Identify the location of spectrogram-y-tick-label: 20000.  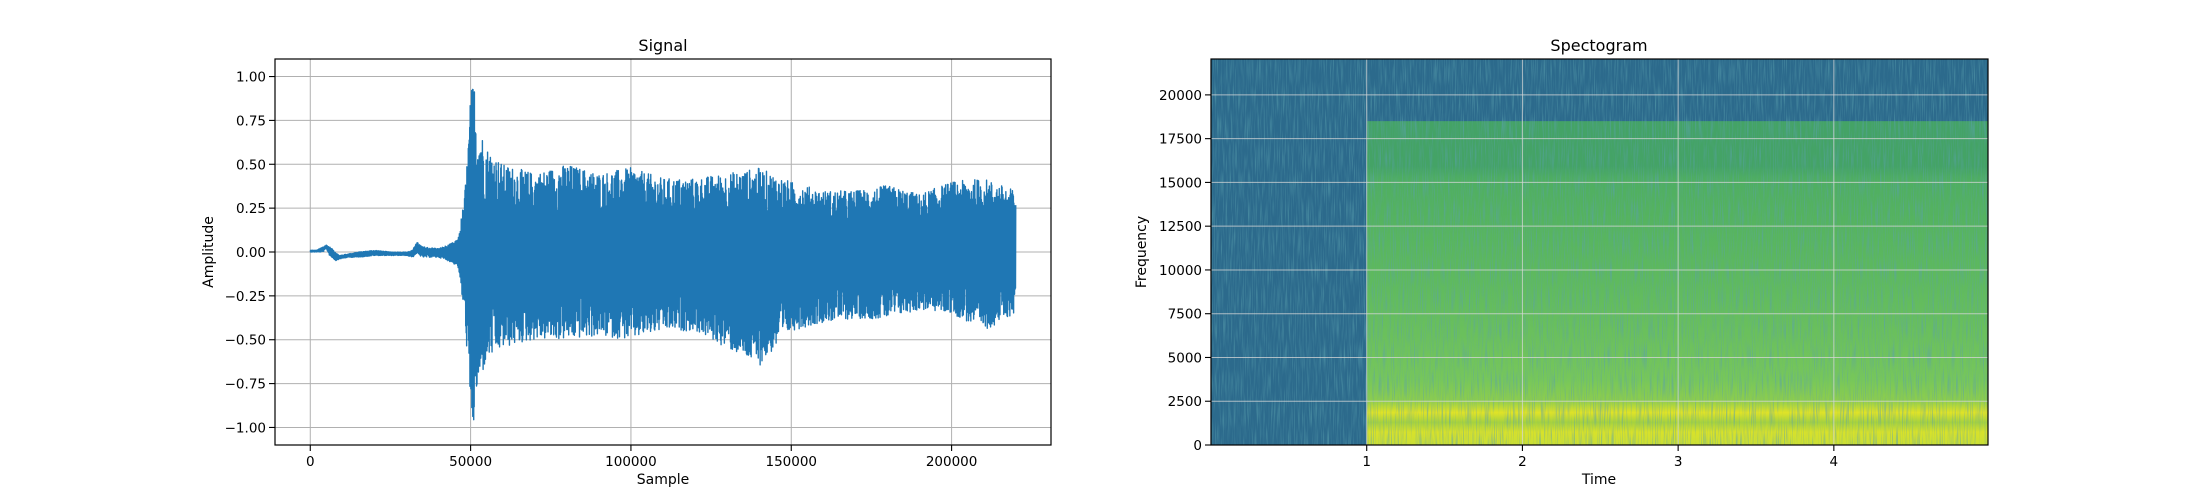
(1180, 96).